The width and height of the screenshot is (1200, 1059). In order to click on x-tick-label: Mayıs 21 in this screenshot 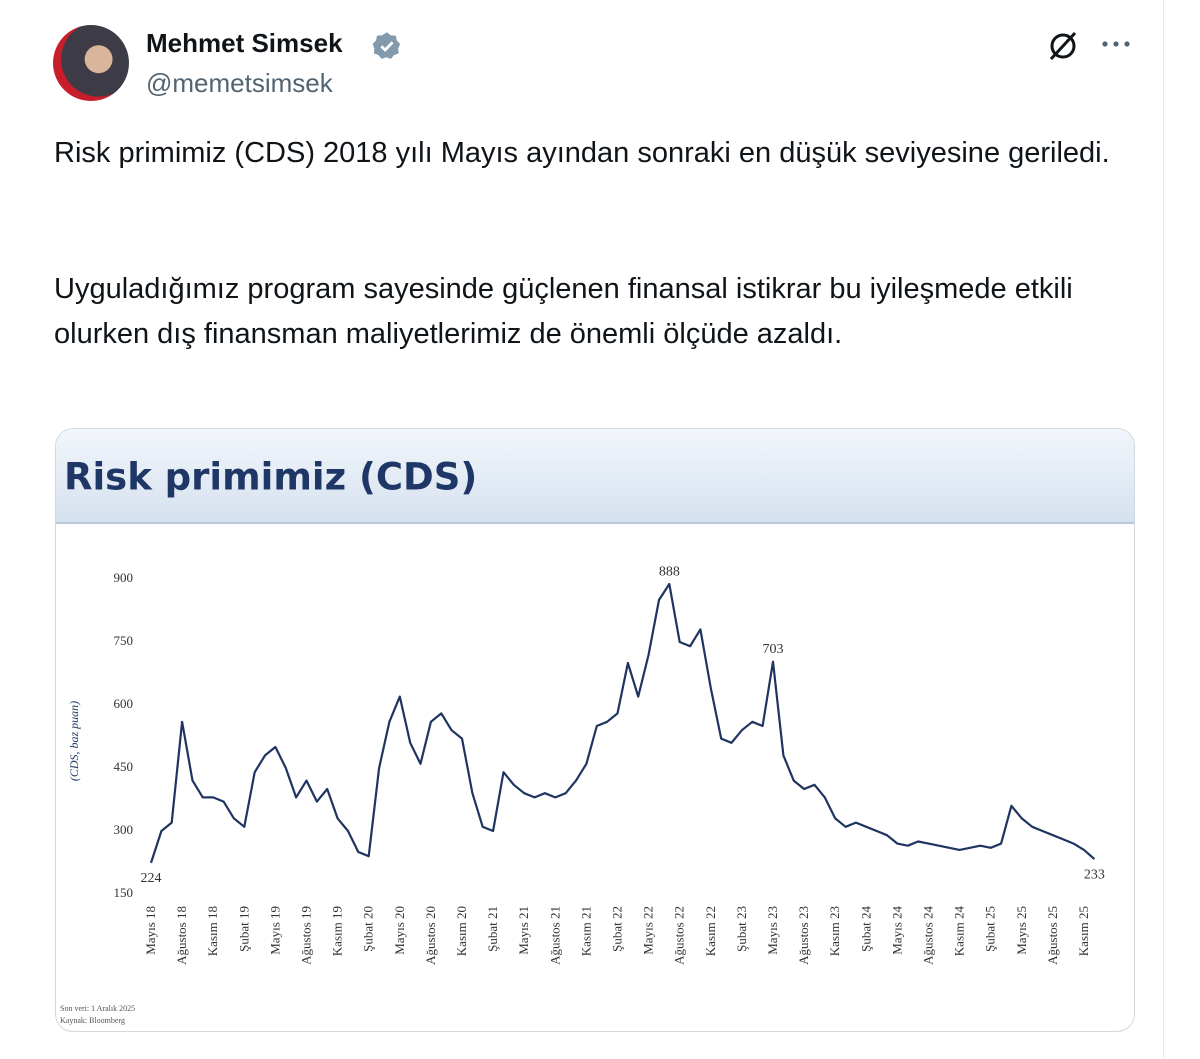, I will do `click(523, 930)`.